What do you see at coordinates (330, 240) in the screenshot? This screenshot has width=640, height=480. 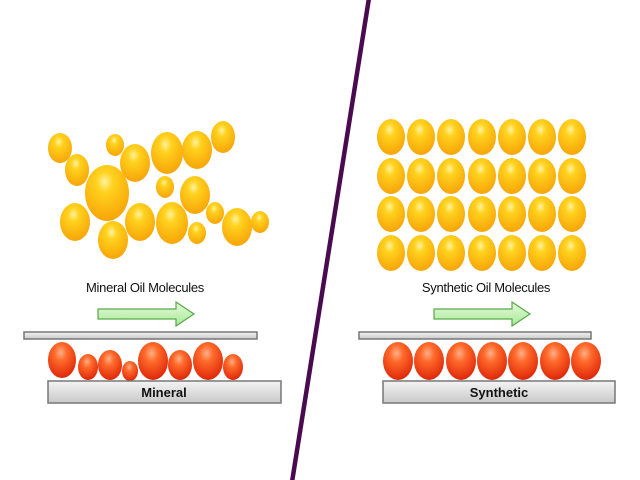 I see `divider-line` at bounding box center [330, 240].